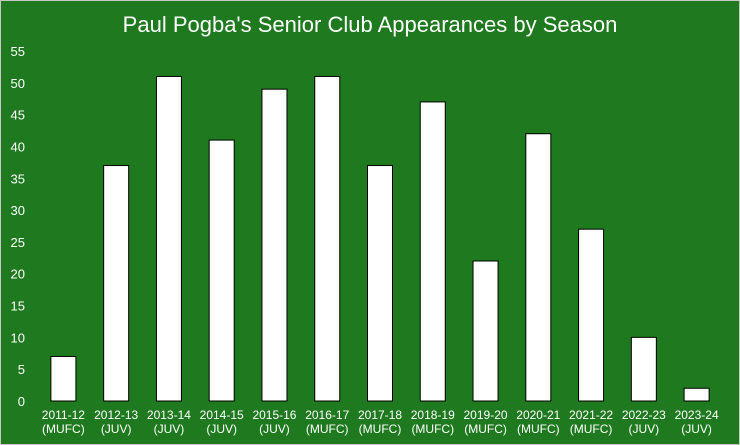  What do you see at coordinates (18, 242) in the screenshot?
I see `y-tick-label: 25` at bounding box center [18, 242].